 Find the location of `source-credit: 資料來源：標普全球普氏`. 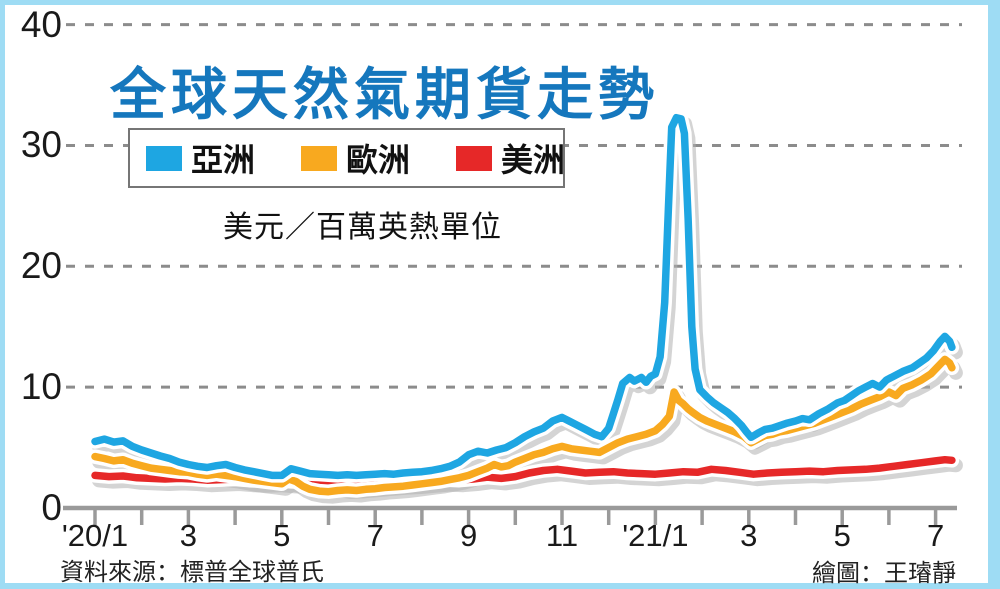

source-credit: 資料來源：標普全球普氏 is located at coordinates (192, 572).